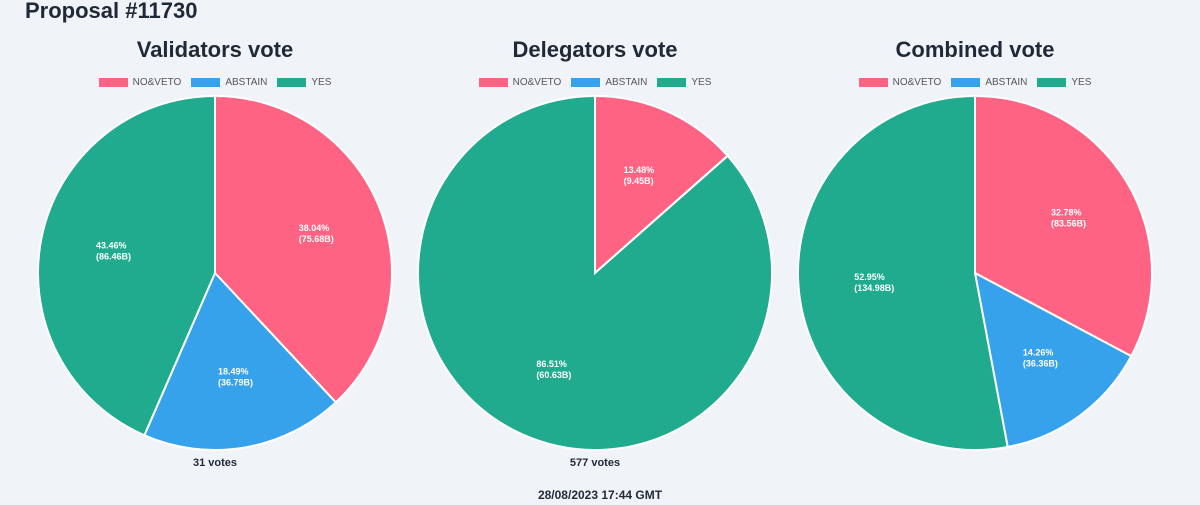  I want to click on slice-amount-label: (36.79B), so click(235, 383).